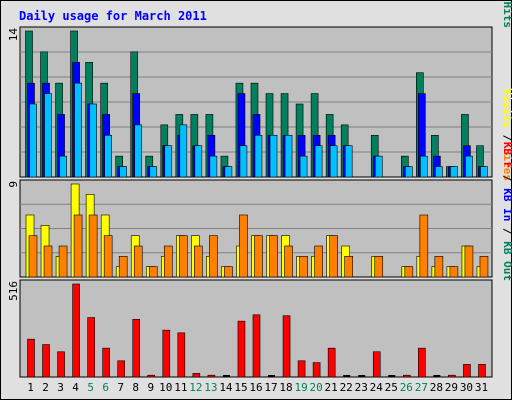 Image resolution: width=512 pixels, height=405 pixels. What do you see at coordinates (481, 387) in the screenshot?
I see `day-label: 31` at bounding box center [481, 387].